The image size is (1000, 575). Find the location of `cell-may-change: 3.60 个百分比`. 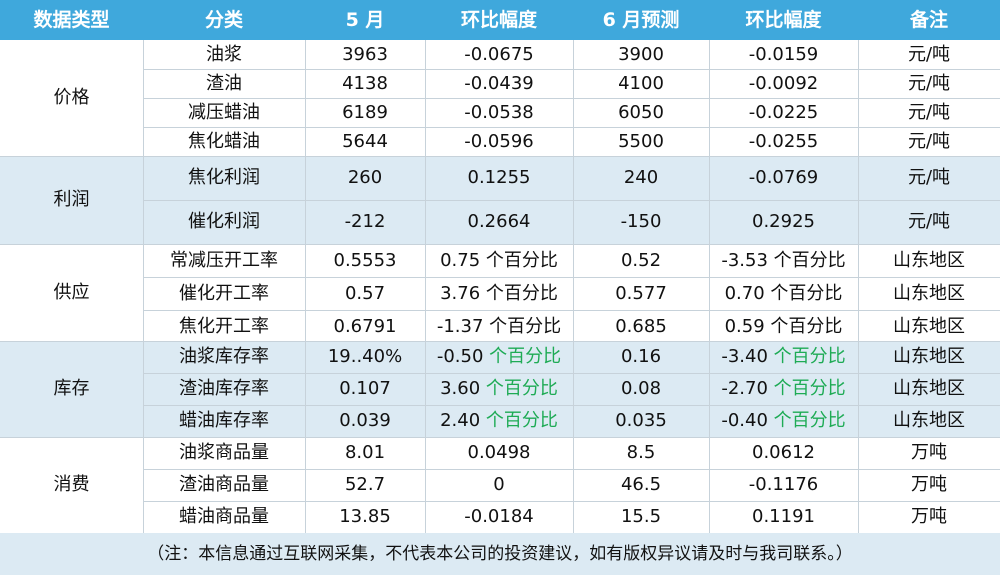

cell-may-change: 3.60 个百分比 is located at coordinates (499, 389).